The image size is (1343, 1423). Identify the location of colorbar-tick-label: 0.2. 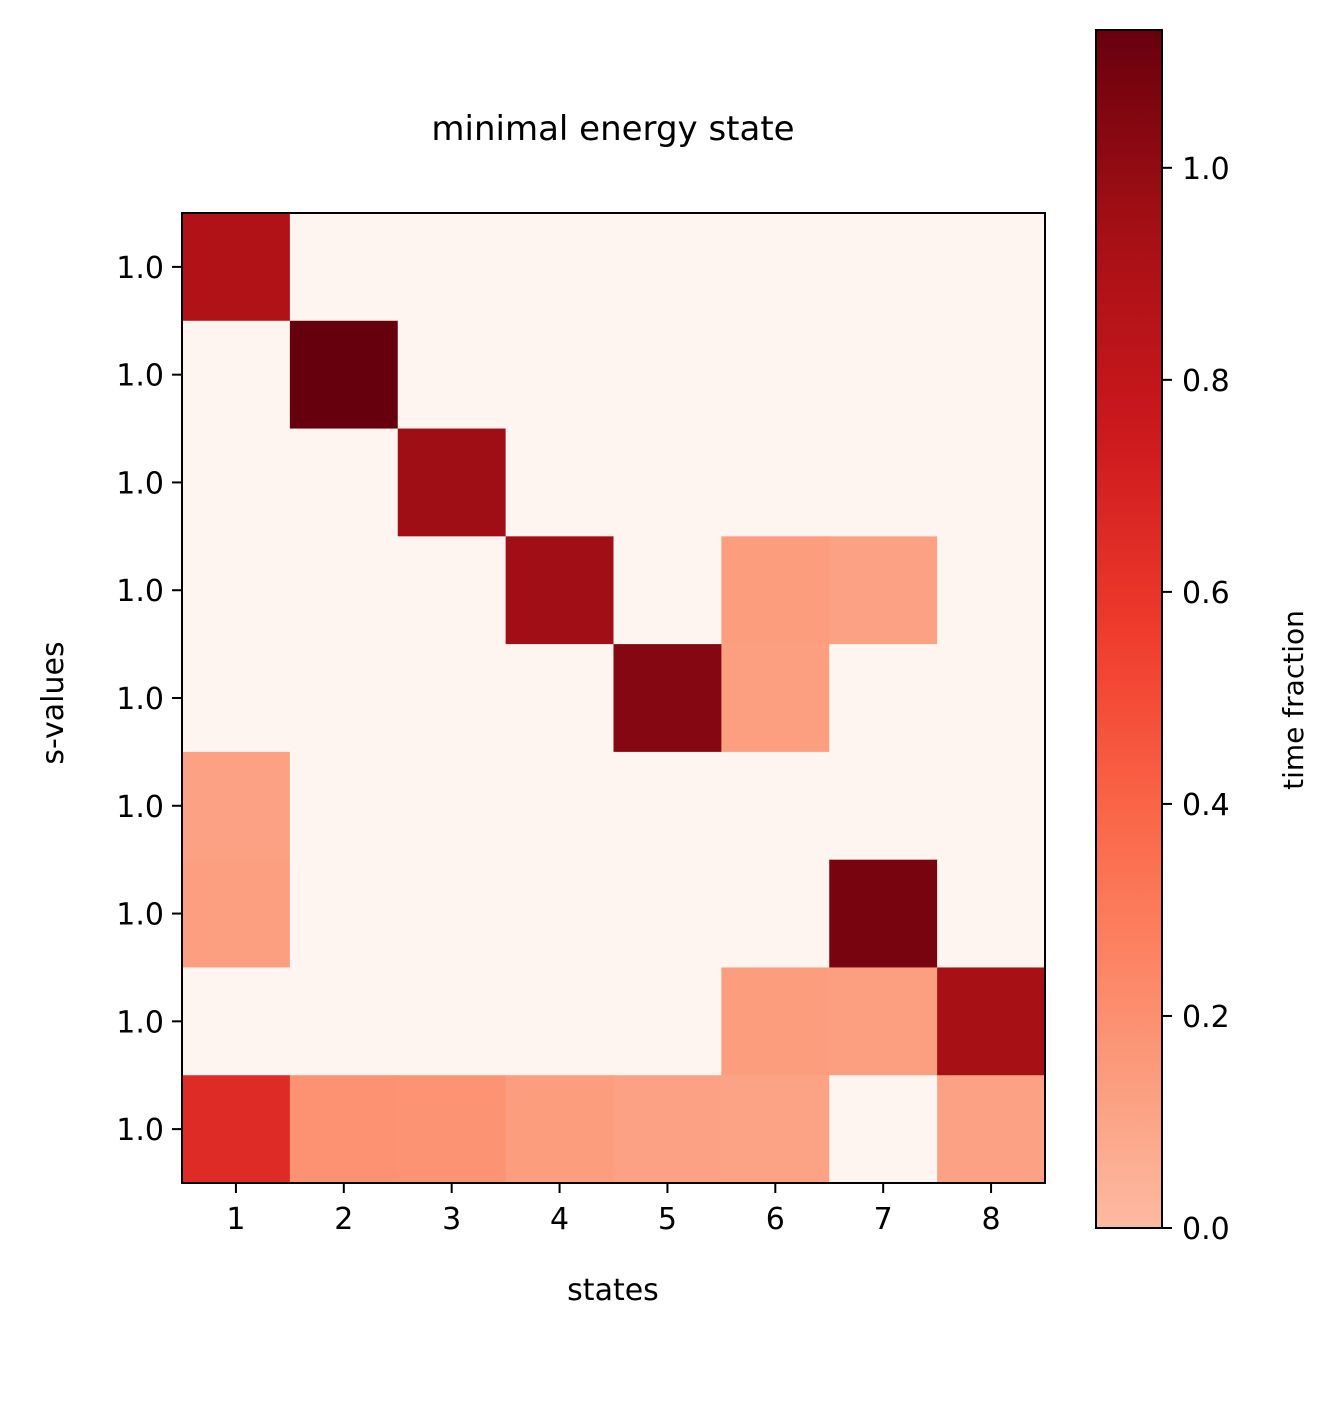
(1206, 1017).